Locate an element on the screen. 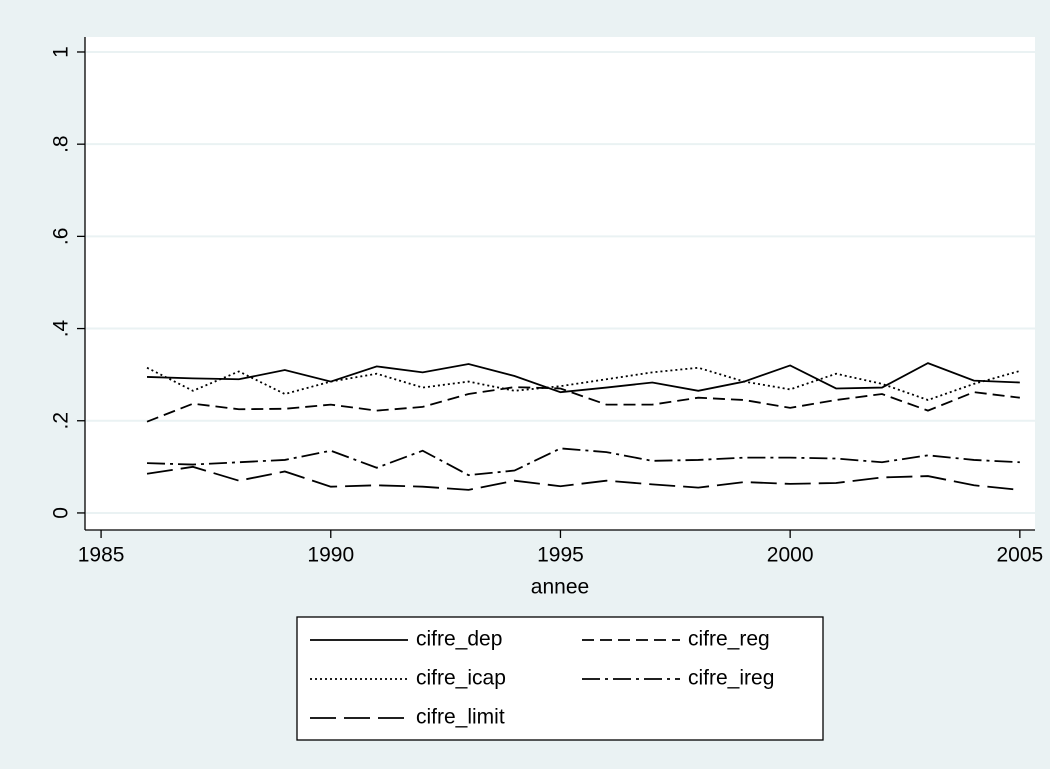  y-tick-label: 1 is located at coordinates (61, 52).